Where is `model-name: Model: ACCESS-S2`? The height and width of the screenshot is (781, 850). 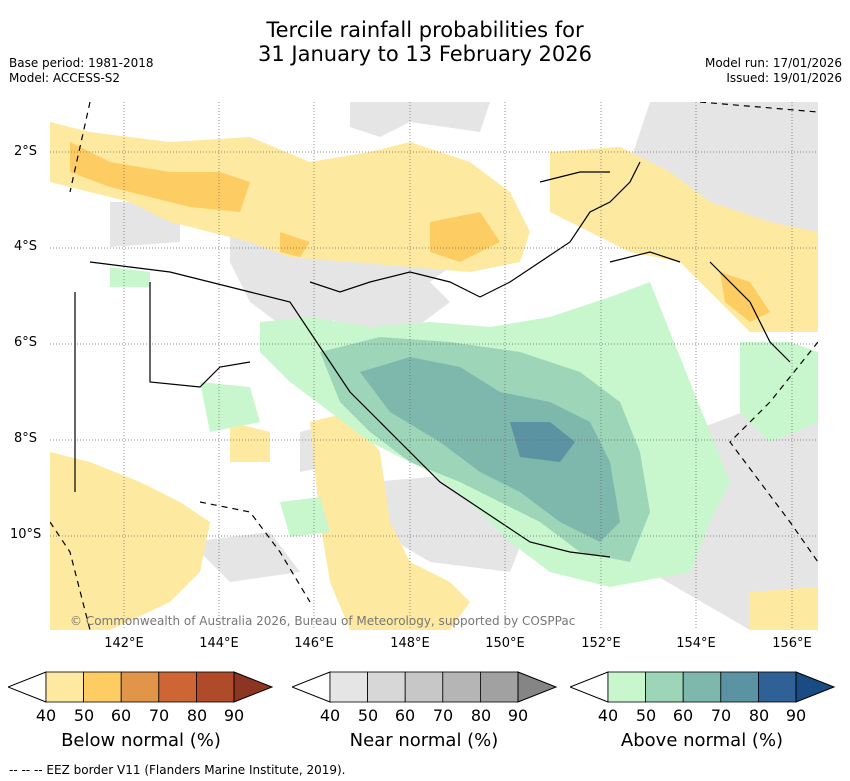
model-name: Model: ACCESS-S2 is located at coordinates (65, 78).